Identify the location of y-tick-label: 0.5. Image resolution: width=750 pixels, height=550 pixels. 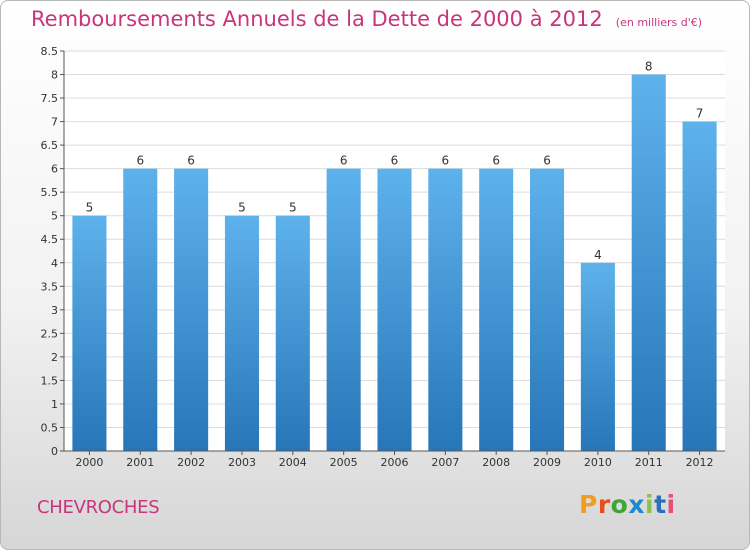
(50, 427).